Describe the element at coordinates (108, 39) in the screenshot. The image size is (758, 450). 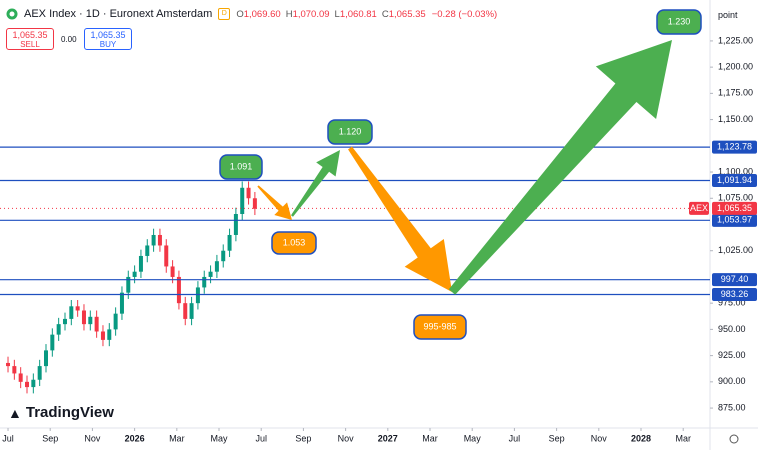
I see `buy-button: 1,065.35 BUY` at that location.